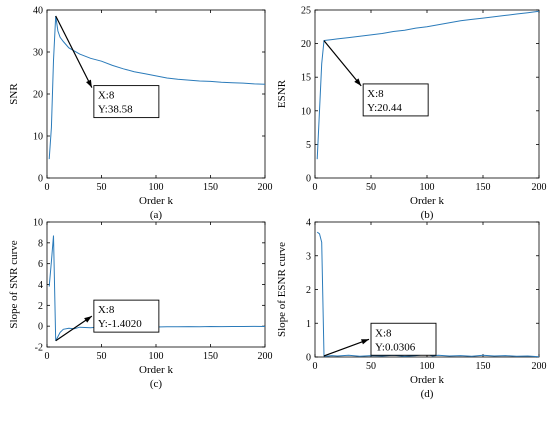 The image size is (550, 428). What do you see at coordinates (40, 264) in the screenshot?
I see `y-tick-label: 6` at bounding box center [40, 264].